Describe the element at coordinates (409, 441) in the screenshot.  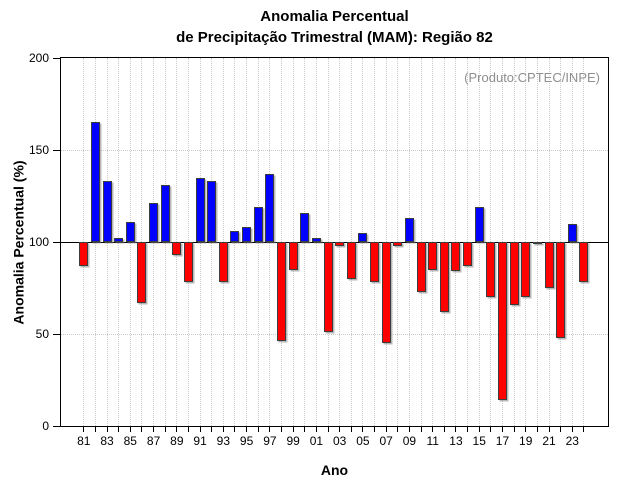
I see `x-tick-label: 09` at that location.